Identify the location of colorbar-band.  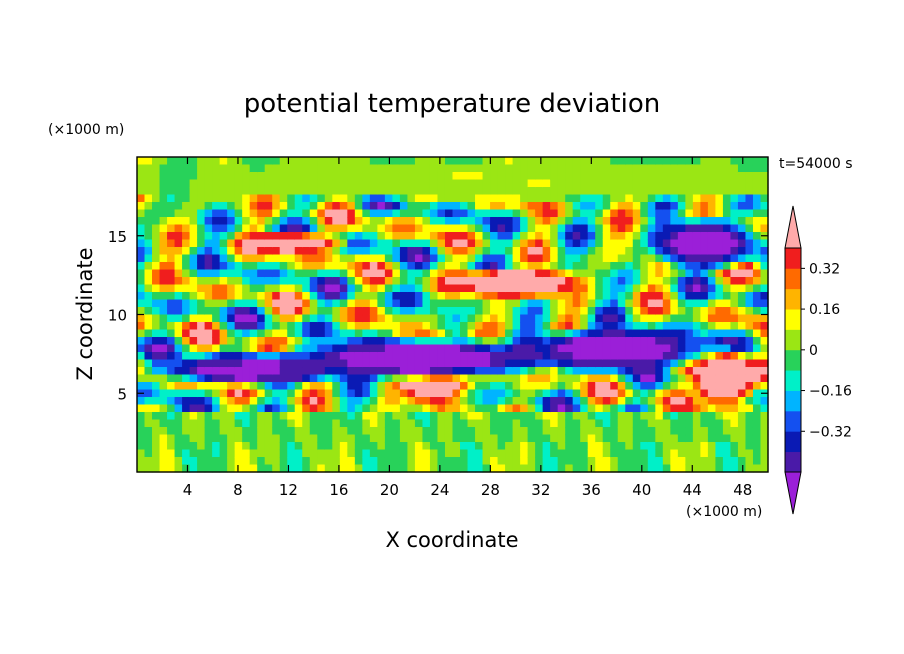
(793, 360).